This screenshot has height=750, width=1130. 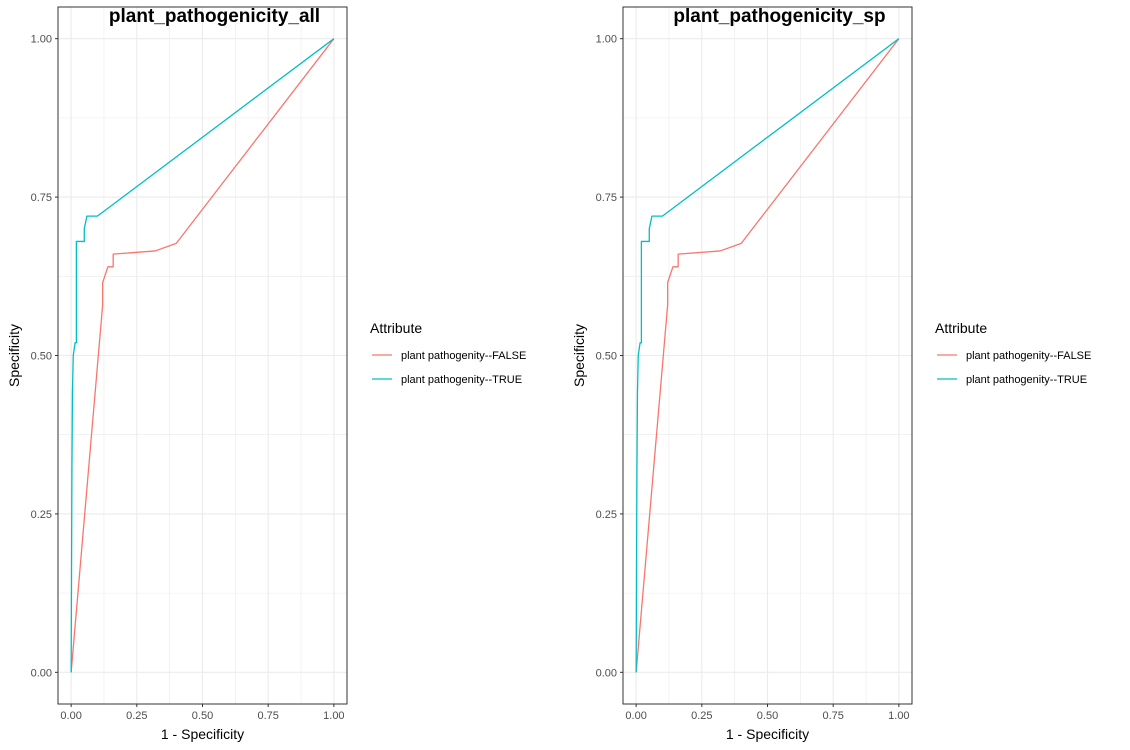 I want to click on chart-title: plant_pathogenicity_all, so click(x=214, y=16).